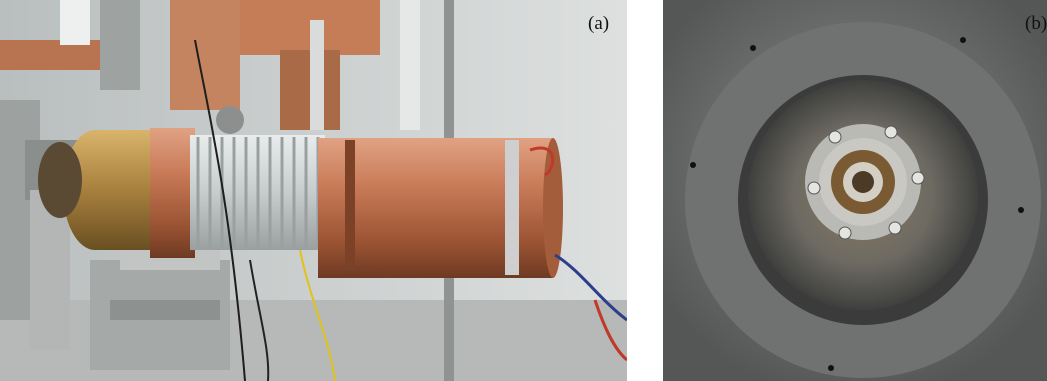 This screenshot has width=1047, height=381. Describe the element at coordinates (599, 23) in the screenshot. I see `panel-label-a: (a)` at that location.